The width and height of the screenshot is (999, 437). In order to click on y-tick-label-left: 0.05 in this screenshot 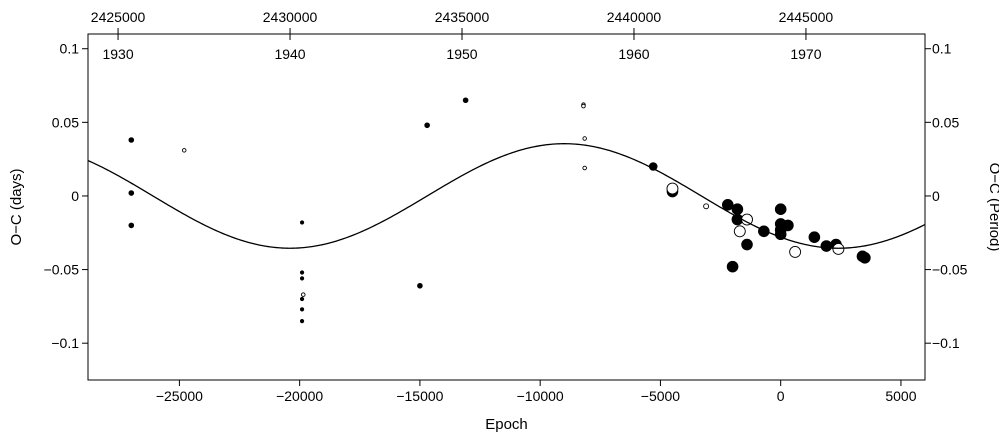, I will do `click(65, 122)`.